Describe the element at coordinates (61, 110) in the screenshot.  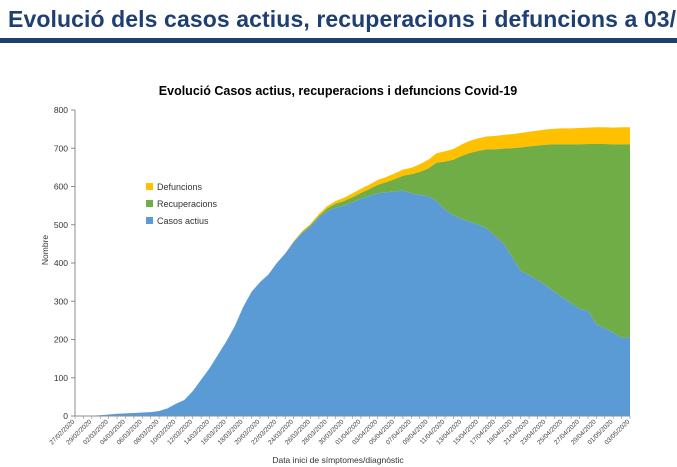
I see `y-tick-label: 800` at that location.